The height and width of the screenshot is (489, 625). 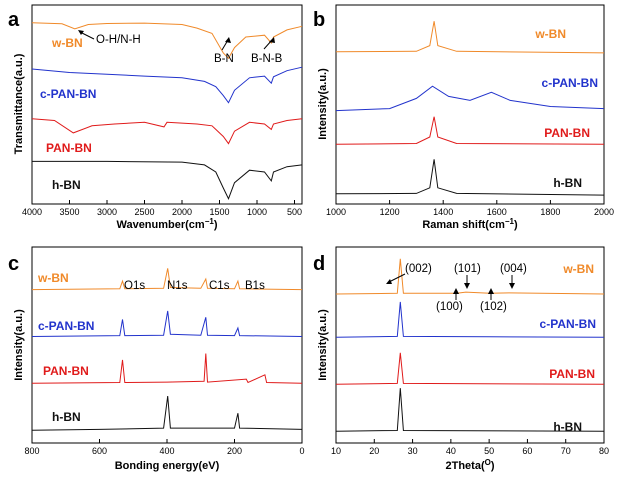 What do you see at coordinates (568, 324) in the screenshot?
I see `panel-d-series-label-c-pan-bn: c-PAN-BN` at bounding box center [568, 324].